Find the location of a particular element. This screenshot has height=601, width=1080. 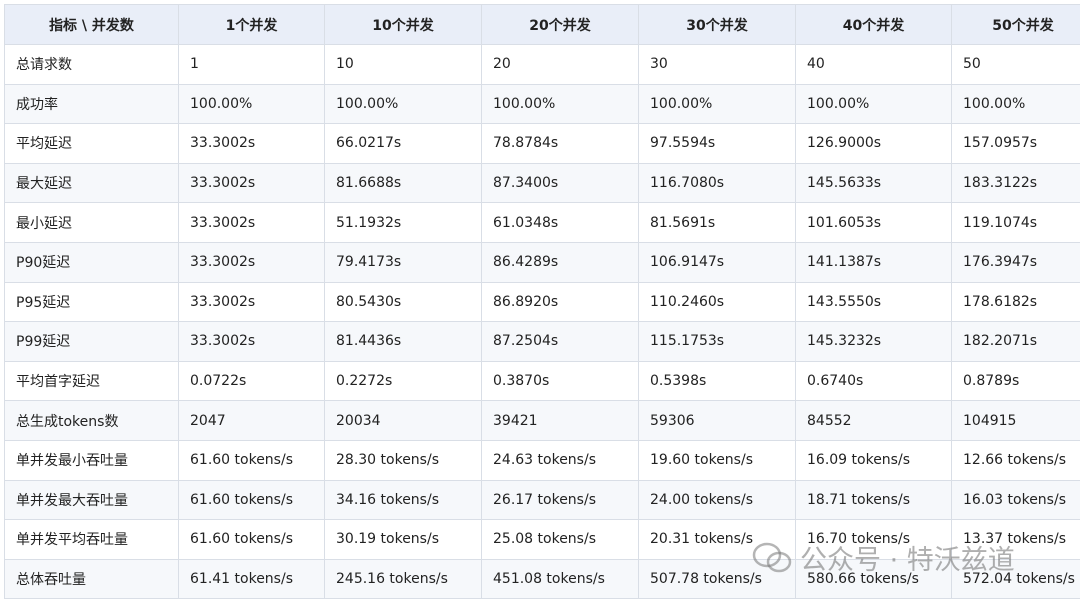

cell: 78.8784s is located at coordinates (560, 143).